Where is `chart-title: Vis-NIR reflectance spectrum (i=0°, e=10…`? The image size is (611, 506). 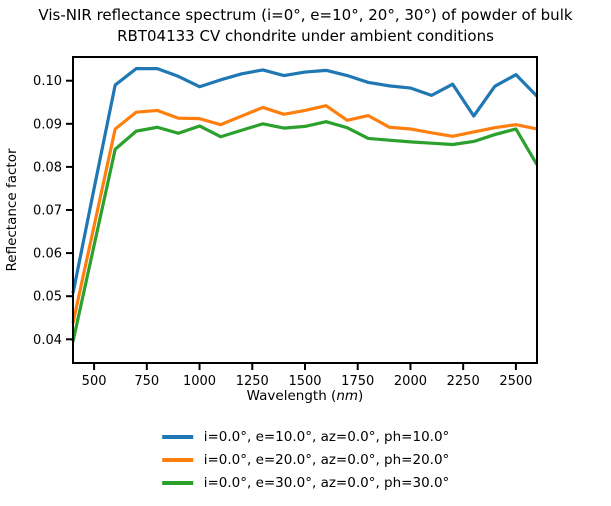 chart-title: Vis-NIR reflectance spectrum (i=0°, e=10… is located at coordinates (305, 26).